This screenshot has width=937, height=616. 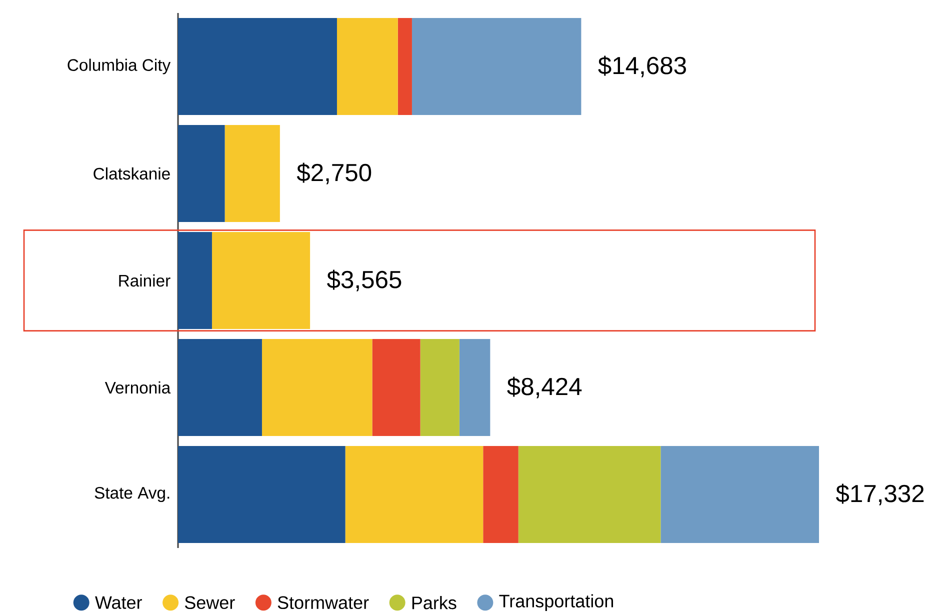 What do you see at coordinates (556, 603) in the screenshot?
I see `legend-label: Transportation` at bounding box center [556, 603].